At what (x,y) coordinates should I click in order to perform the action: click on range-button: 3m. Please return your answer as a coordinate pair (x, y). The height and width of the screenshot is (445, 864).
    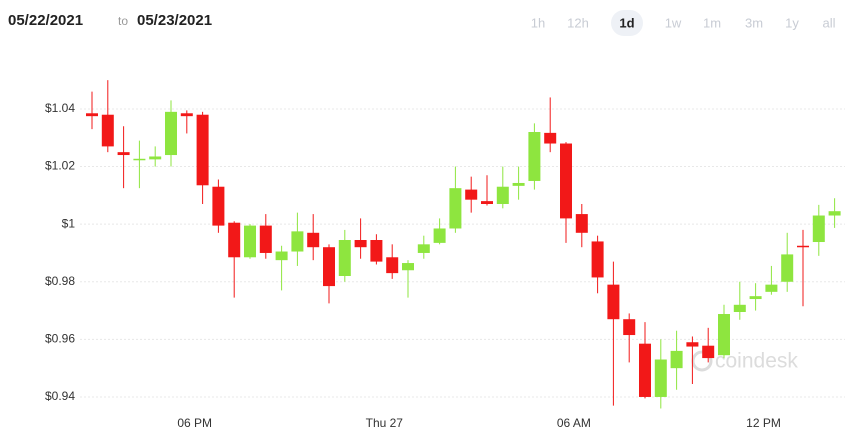
    Looking at the image, I should click on (754, 22).